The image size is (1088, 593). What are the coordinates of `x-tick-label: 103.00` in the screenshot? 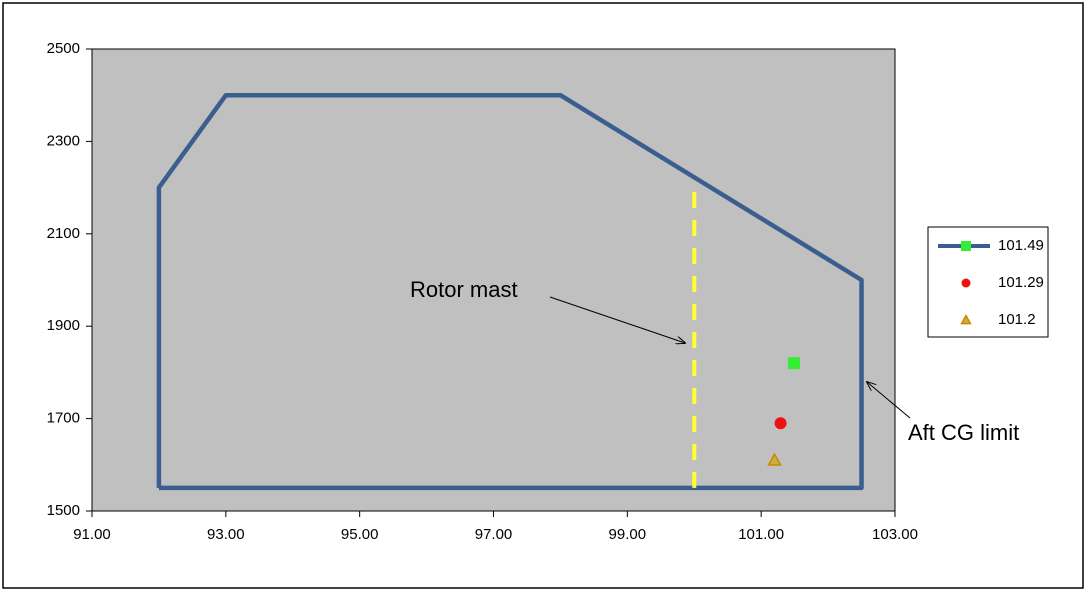 It's located at (895, 534).